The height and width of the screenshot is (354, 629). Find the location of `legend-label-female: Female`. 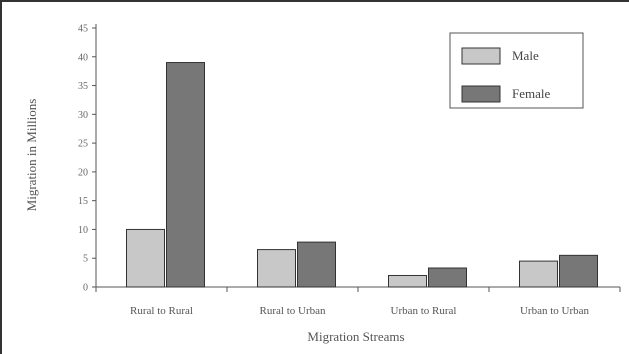

legend-label-female: Female is located at coordinates (531, 93).